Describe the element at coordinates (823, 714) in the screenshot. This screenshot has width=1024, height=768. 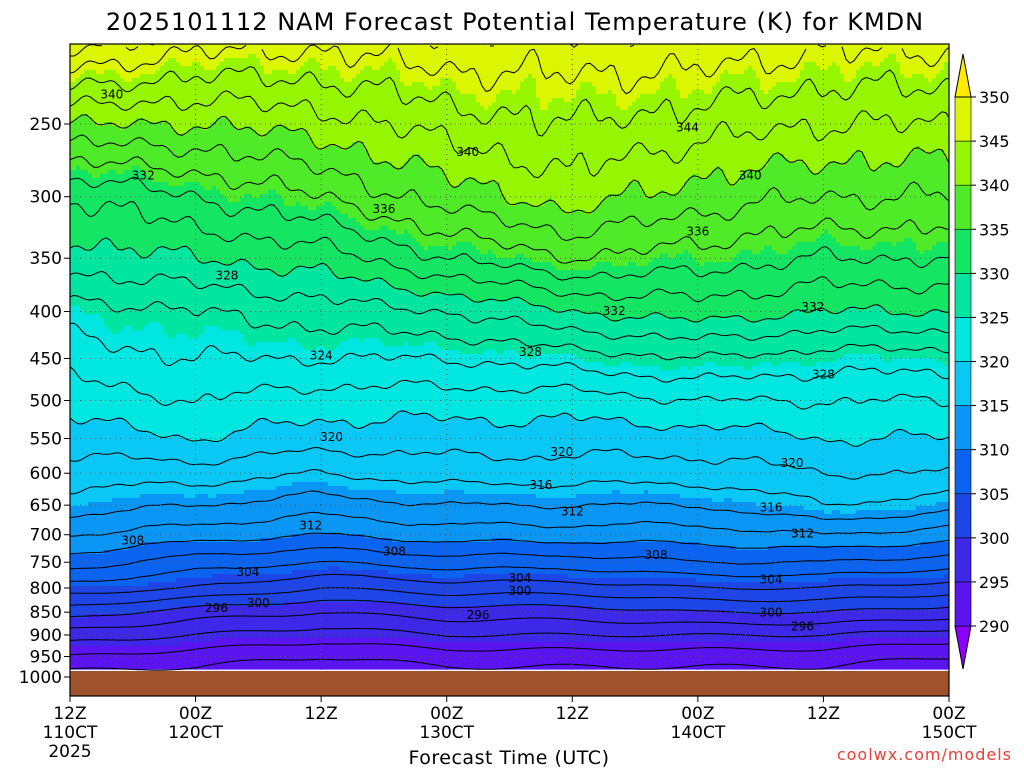
I see `x-tick-label: 12Z` at that location.